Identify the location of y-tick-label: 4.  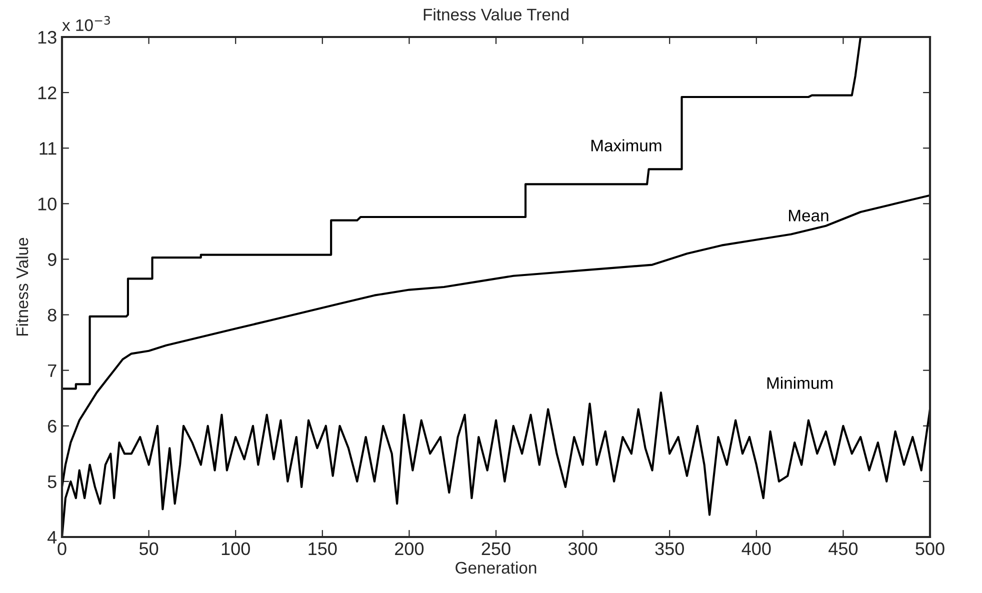
(52, 537).